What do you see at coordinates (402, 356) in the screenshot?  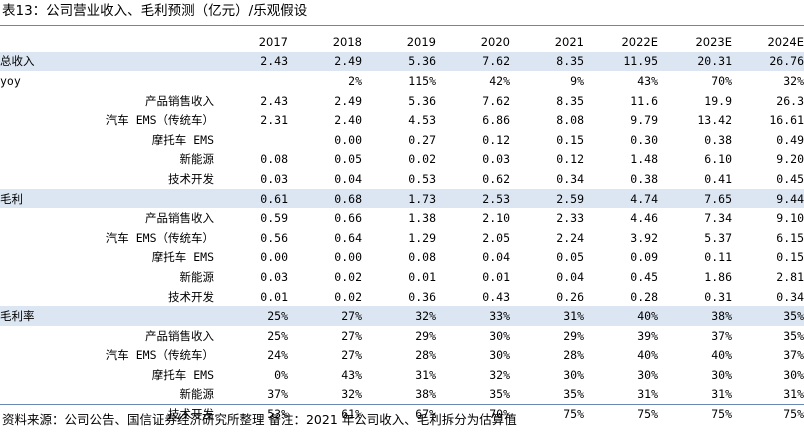 I see `table-row: 汽车 EMS（传统车） 24% 27% 28% 30% 28% 40% 40% 37%` at bounding box center [402, 356].